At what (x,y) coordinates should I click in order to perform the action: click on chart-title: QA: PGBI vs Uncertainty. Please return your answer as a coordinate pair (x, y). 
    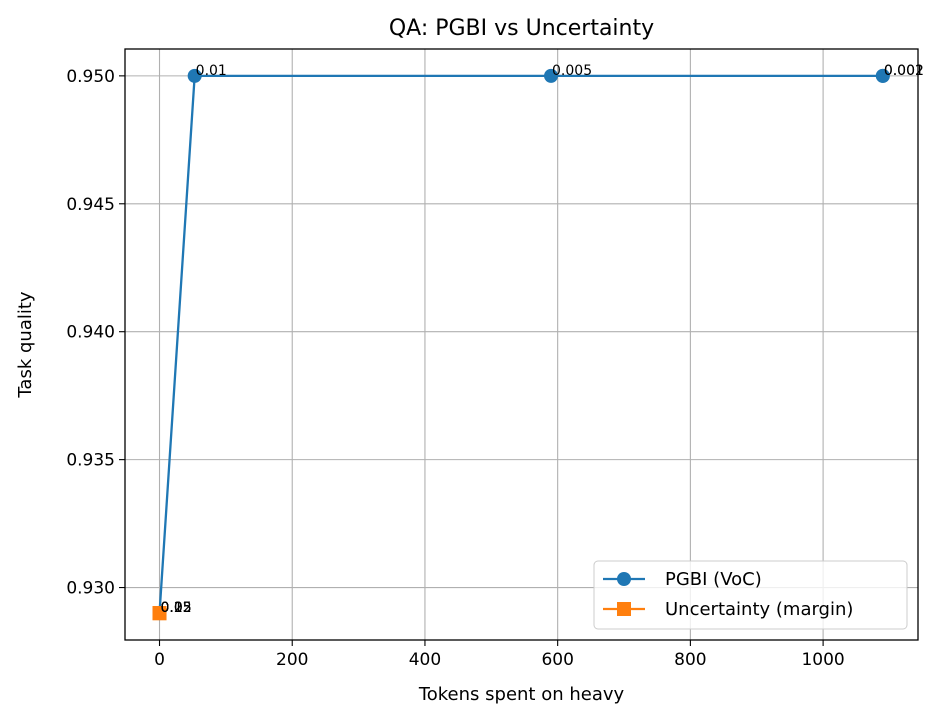
    Looking at the image, I should click on (521, 28).